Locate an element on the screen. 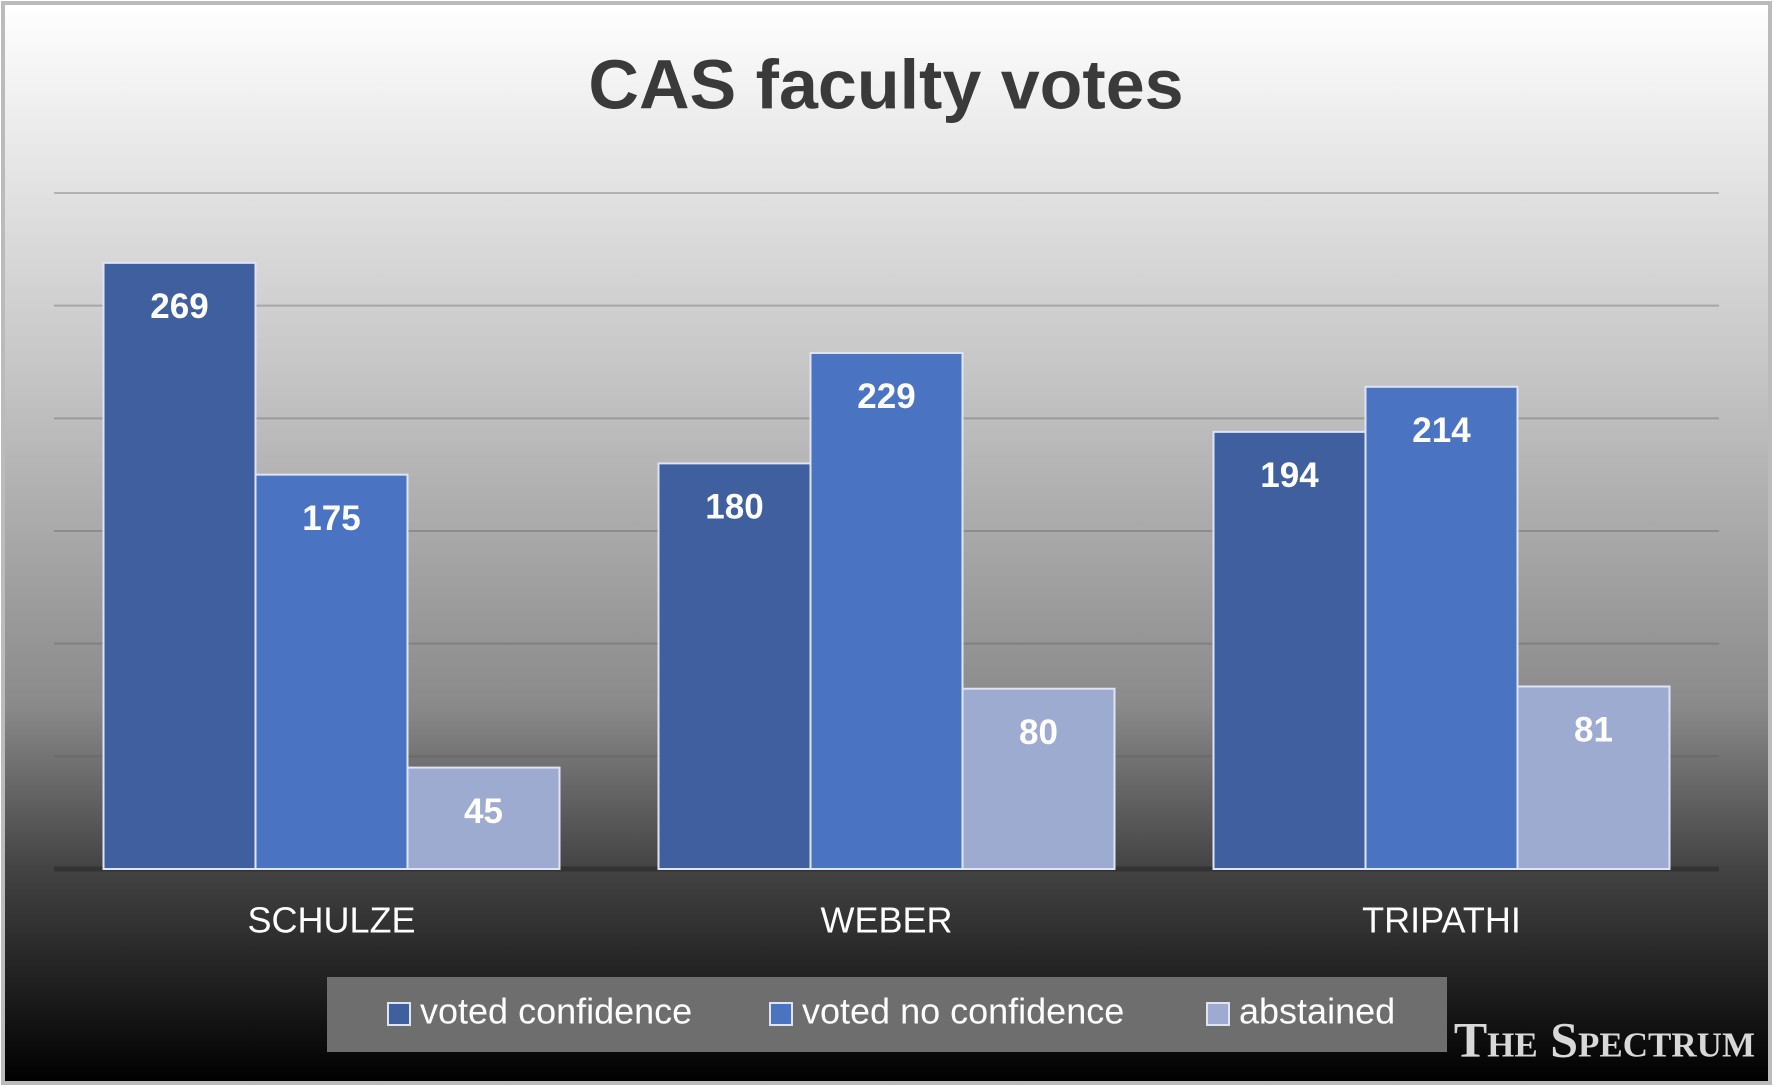 This screenshot has width=1773, height=1086. chart-title: CAS faculty votes is located at coordinates (885, 84).